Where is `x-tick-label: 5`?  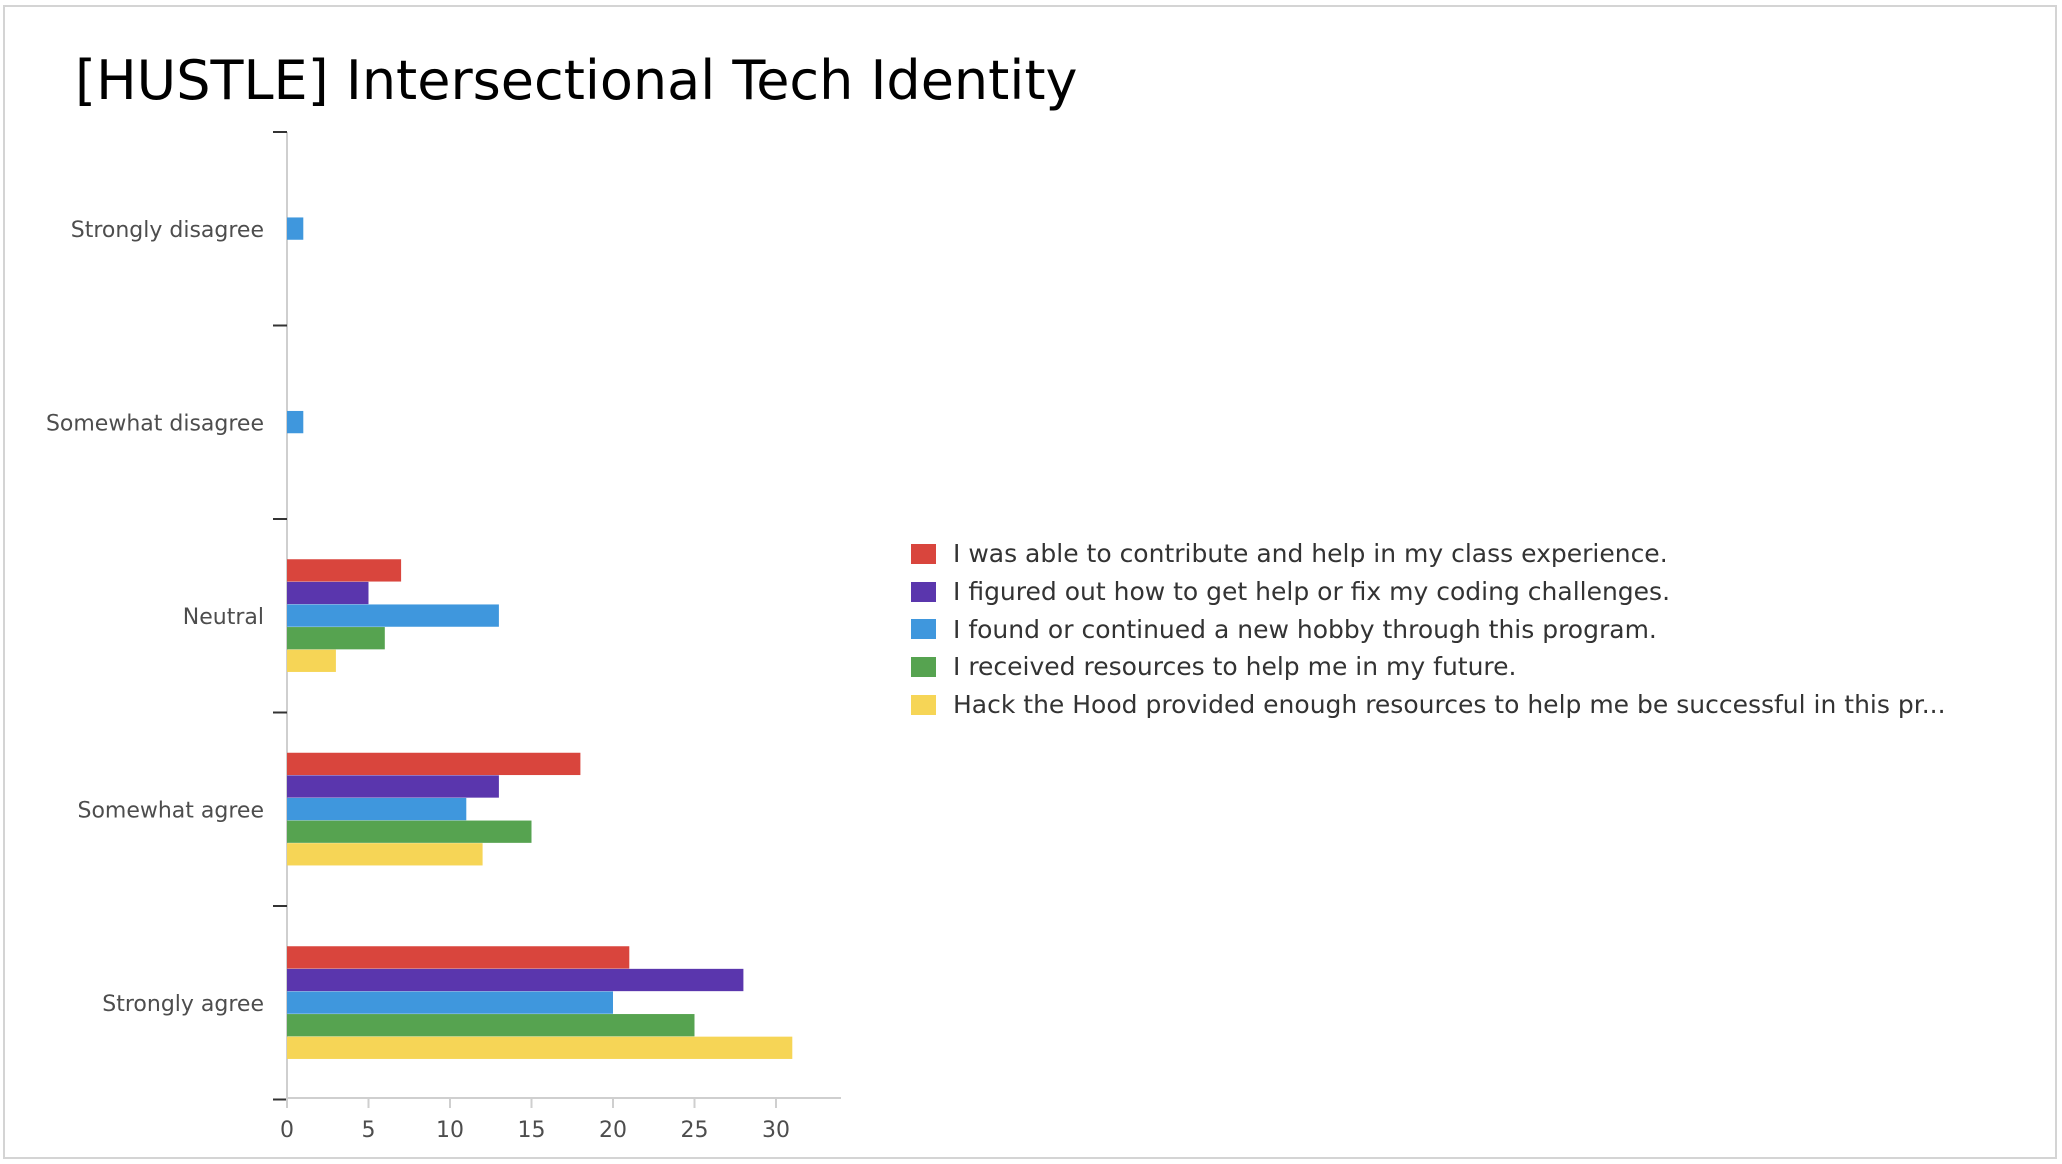 x-tick-label: 5 is located at coordinates (369, 1130).